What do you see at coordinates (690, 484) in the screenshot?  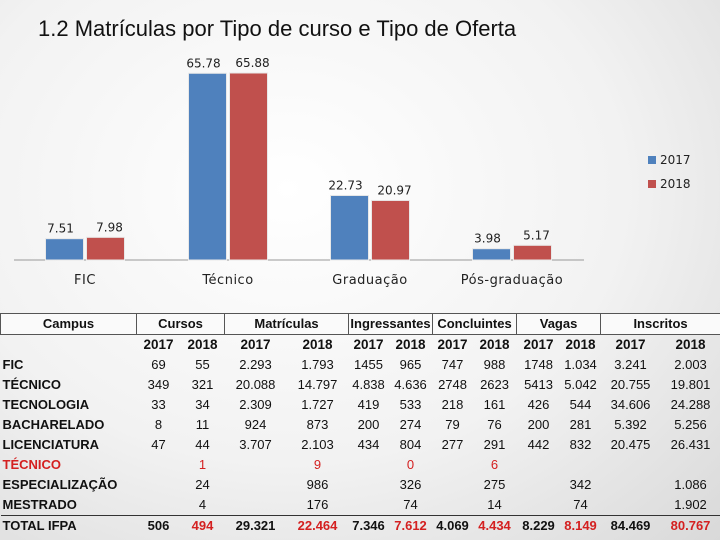 I see `cell: 1.086` at bounding box center [690, 484].